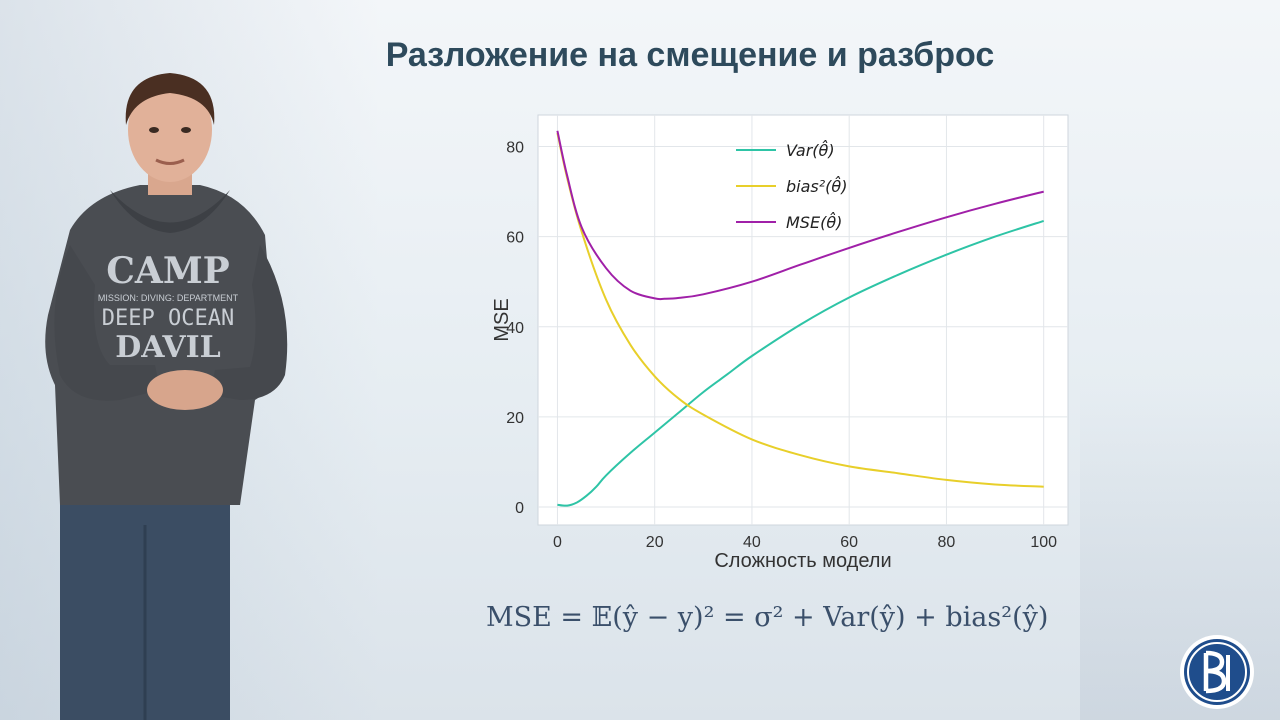  What do you see at coordinates (519, 508) in the screenshot?
I see `y-tick-label: 0` at bounding box center [519, 508].